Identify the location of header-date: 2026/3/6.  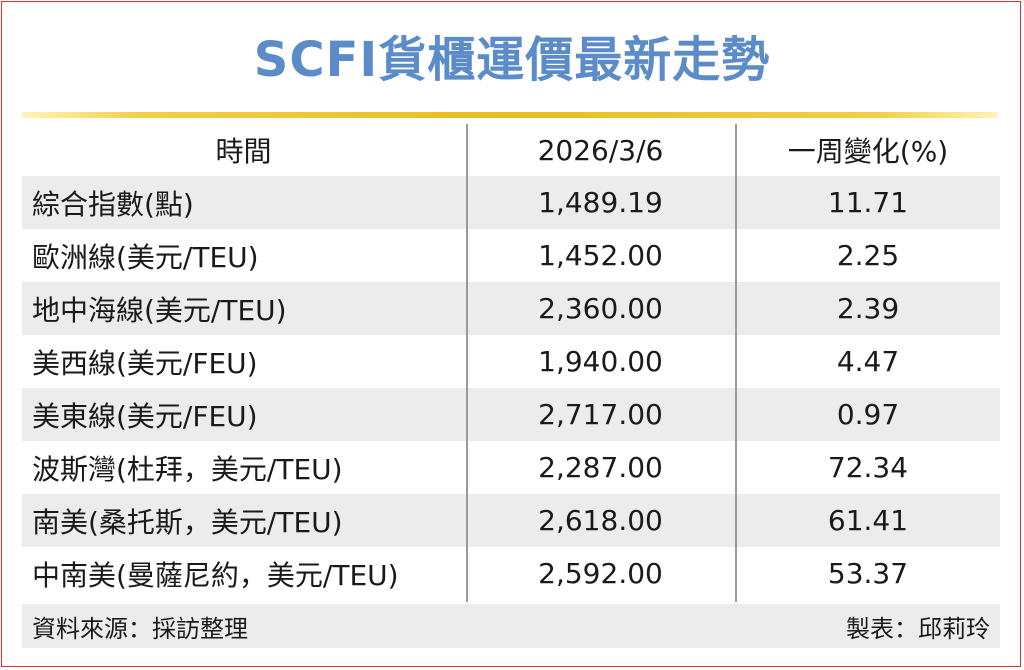
(600, 150).